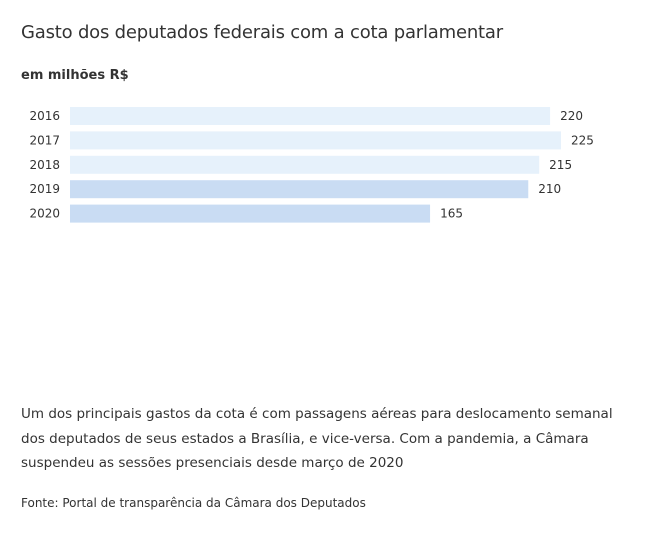 This screenshot has width=661, height=548. Describe the element at coordinates (44, 140) in the screenshot. I see `category-label: 2017` at that location.